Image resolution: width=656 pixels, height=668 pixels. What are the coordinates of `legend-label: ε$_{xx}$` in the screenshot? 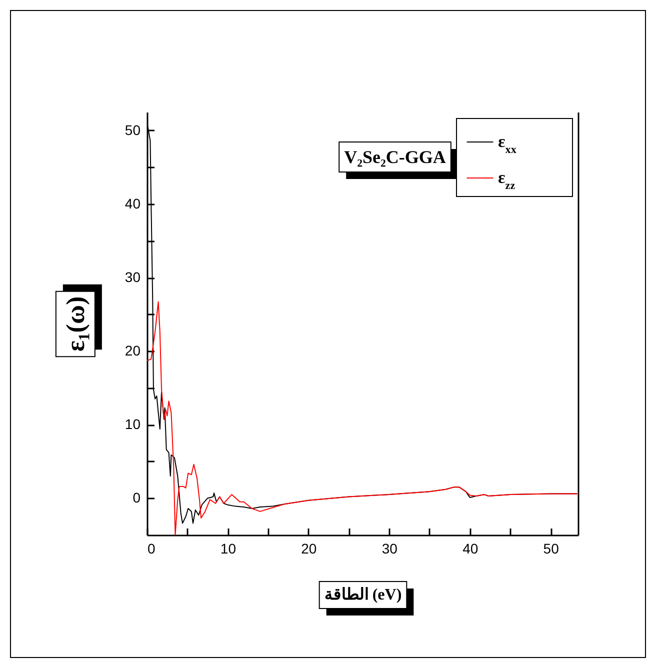 It's located at (507, 144).